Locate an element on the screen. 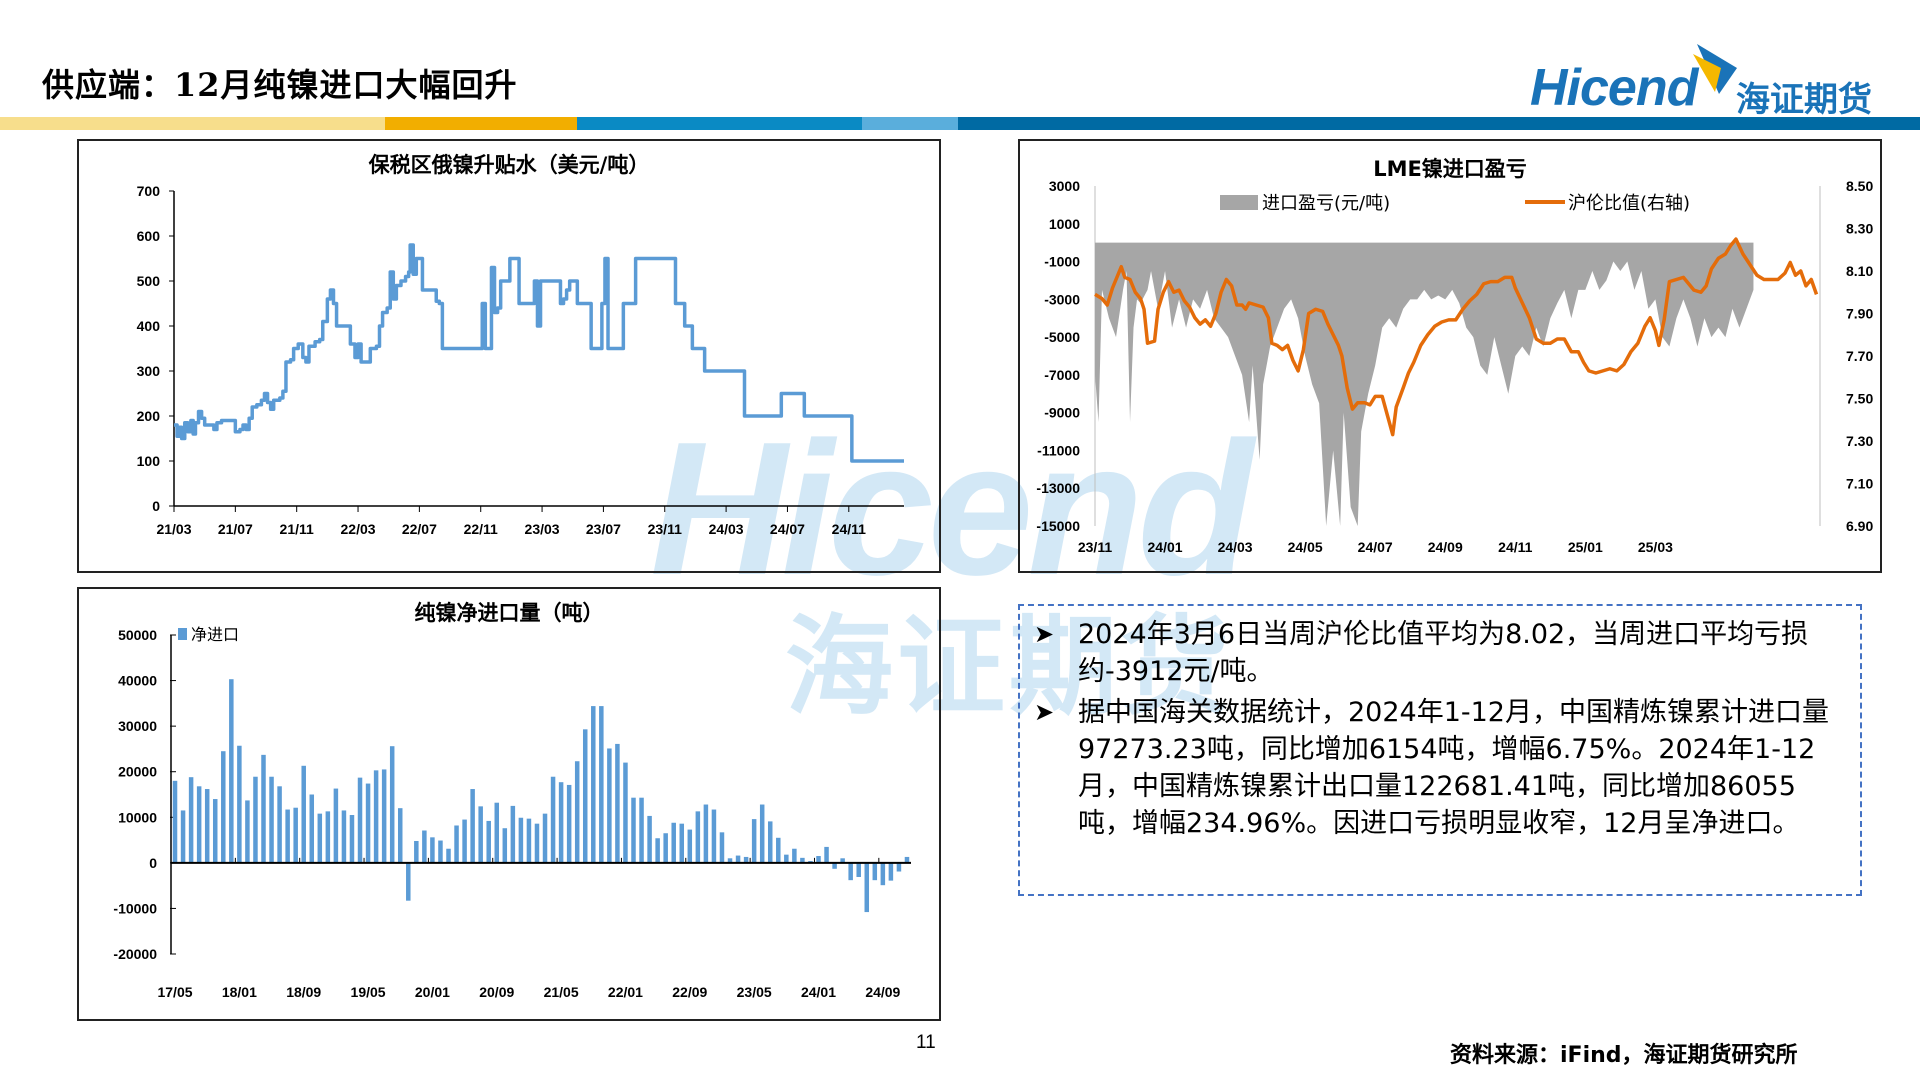 This screenshot has height=1080, width=1920. svg-text: -13000 is located at coordinates (1058, 488).